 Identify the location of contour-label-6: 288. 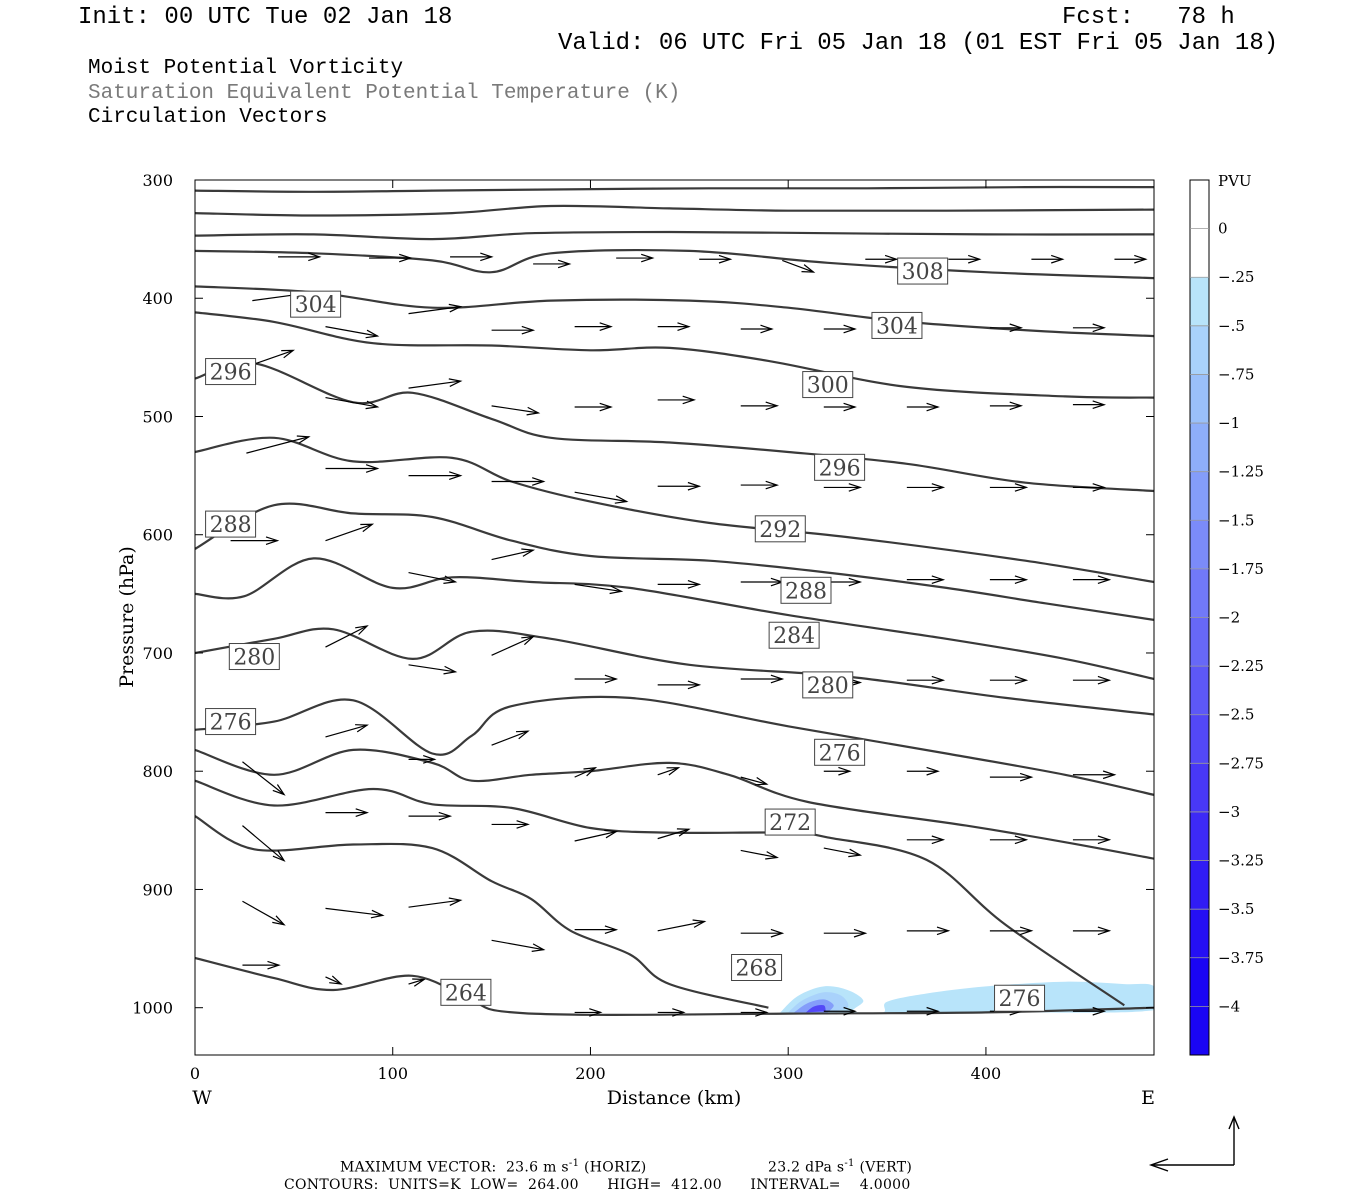
(231, 524).